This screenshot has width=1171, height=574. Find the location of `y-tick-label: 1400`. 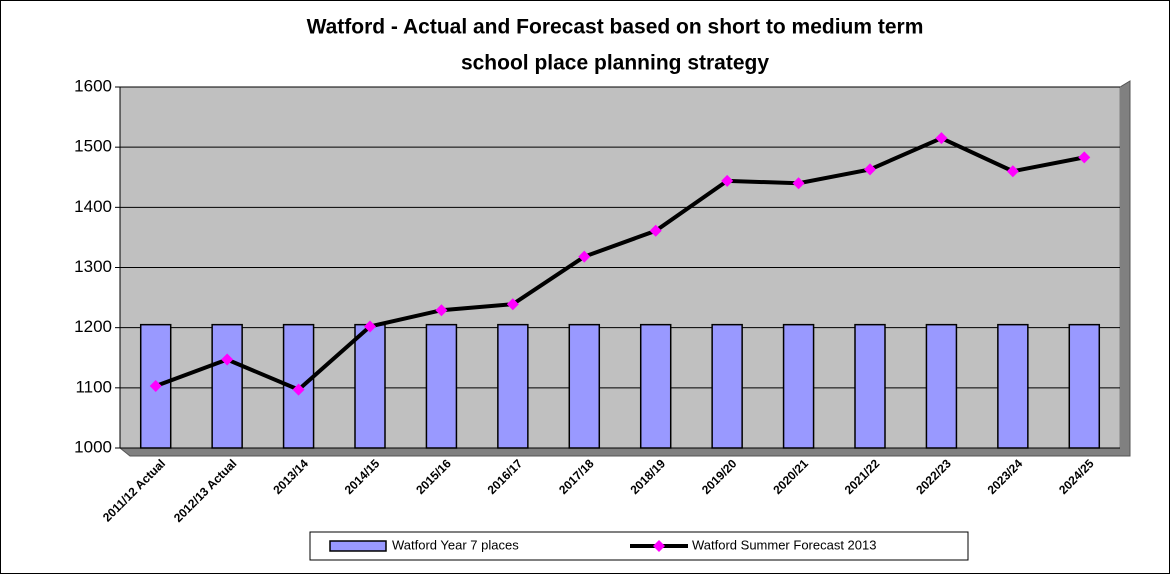

y-tick-label: 1400 is located at coordinates (93, 206).